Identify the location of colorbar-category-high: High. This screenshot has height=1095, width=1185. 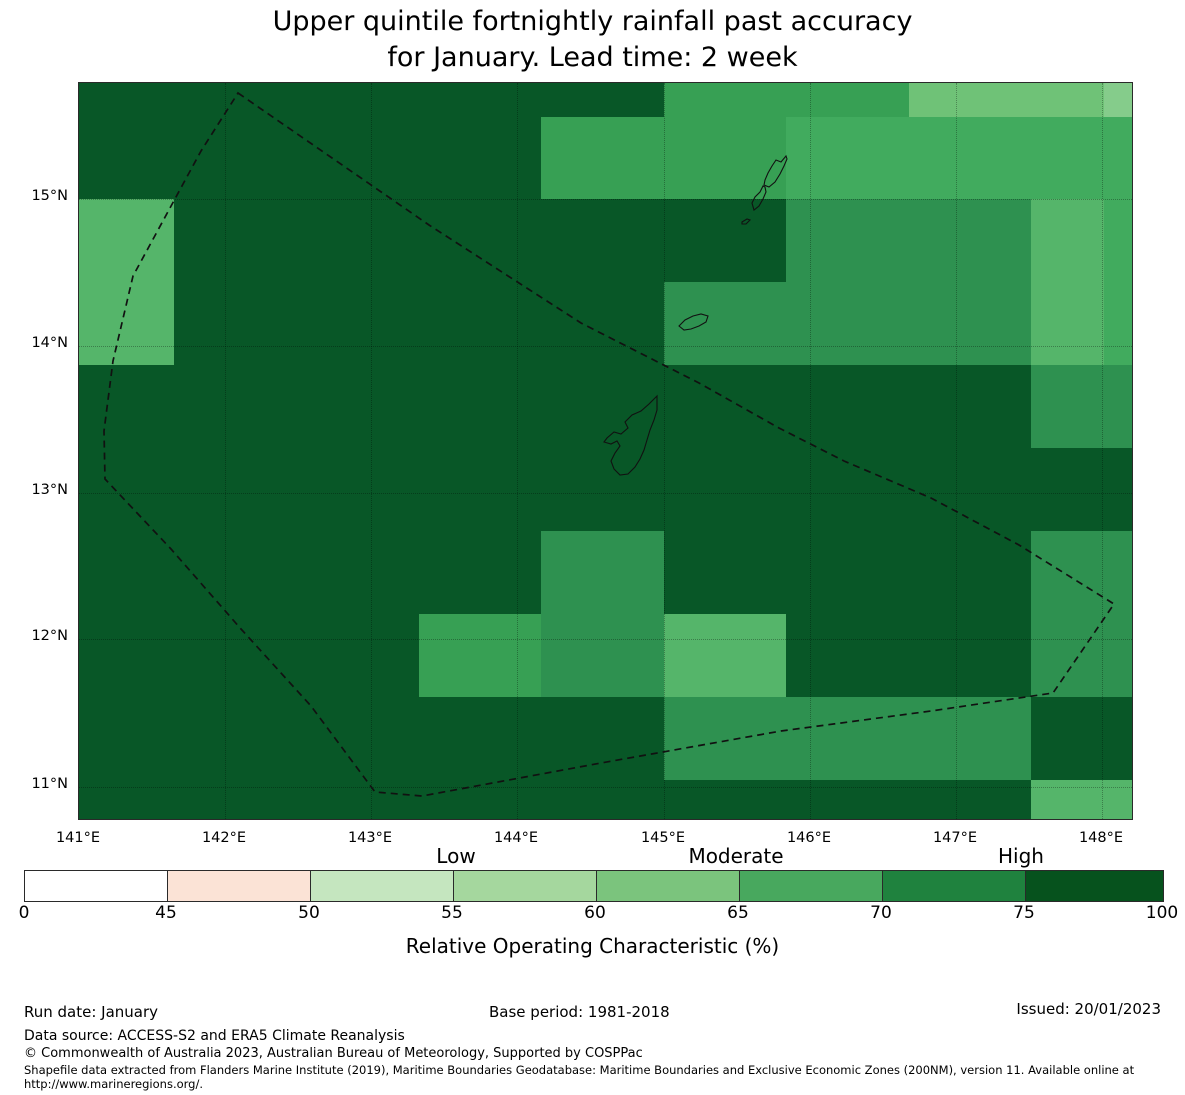
(1021, 856).